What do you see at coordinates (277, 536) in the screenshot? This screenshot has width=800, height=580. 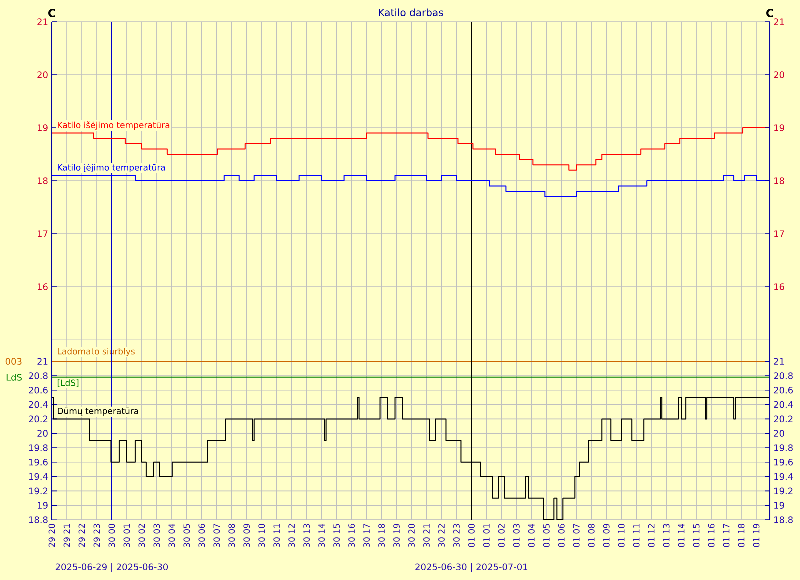 I see `x-tick-label: 30 11` at bounding box center [277, 536].